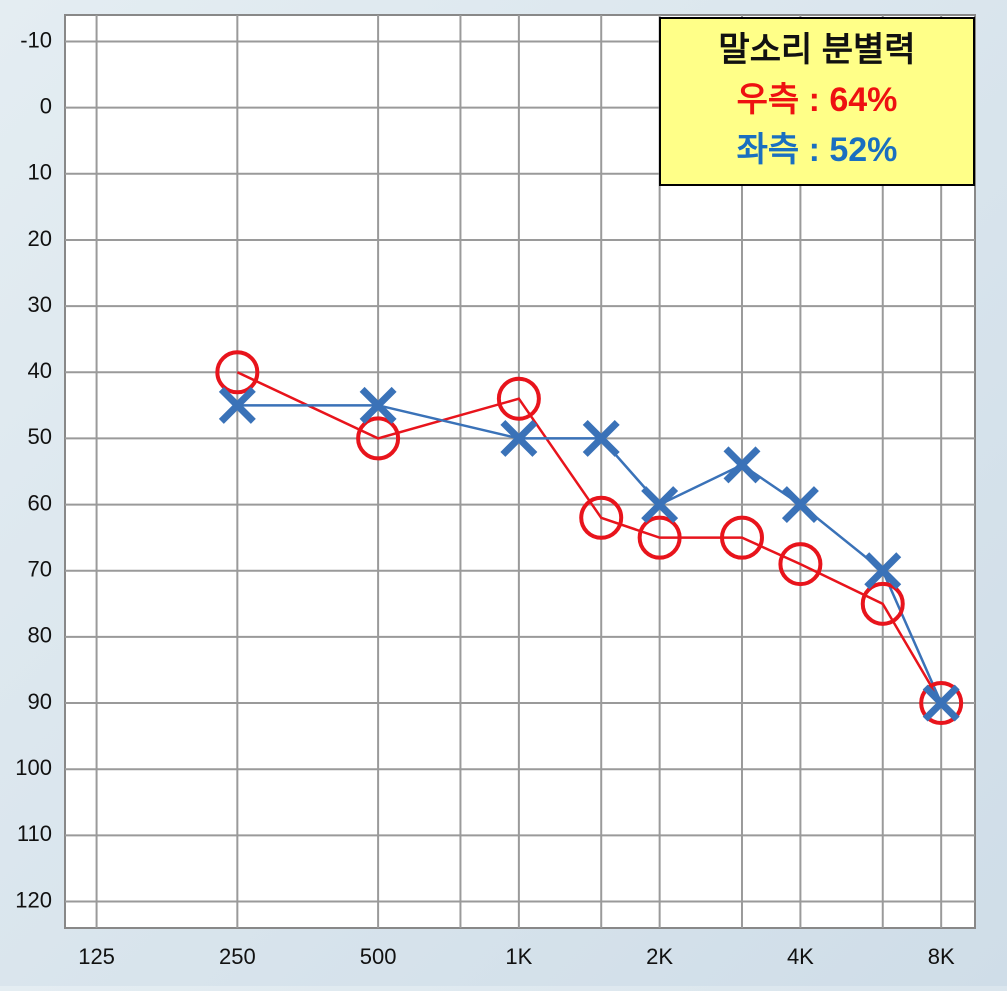 Image resolution: width=1007 pixels, height=991 pixels. What do you see at coordinates (40, 172) in the screenshot?
I see `y-tick-label: 10` at bounding box center [40, 172].